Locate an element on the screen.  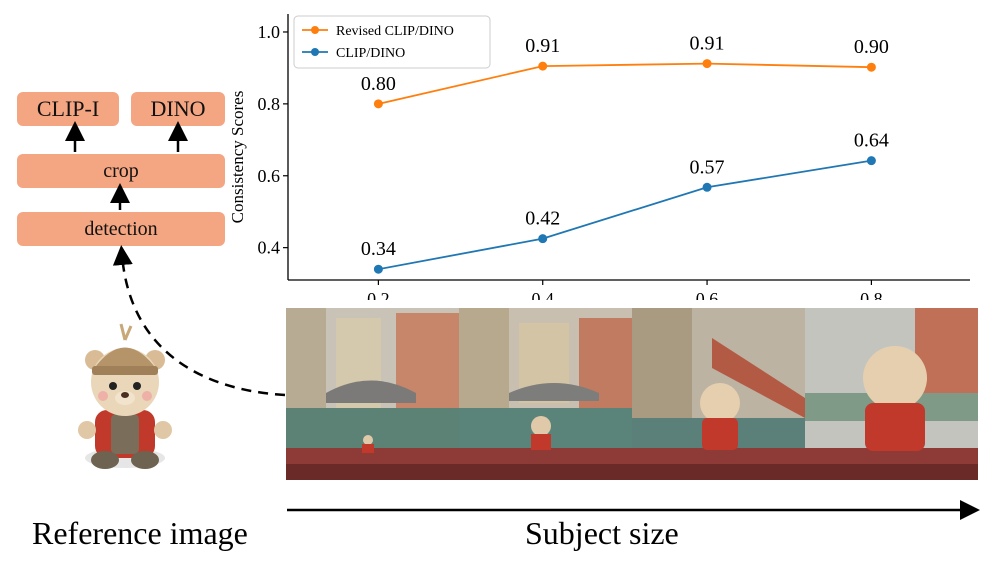
detection-box: detection is located at coordinates (121, 229).